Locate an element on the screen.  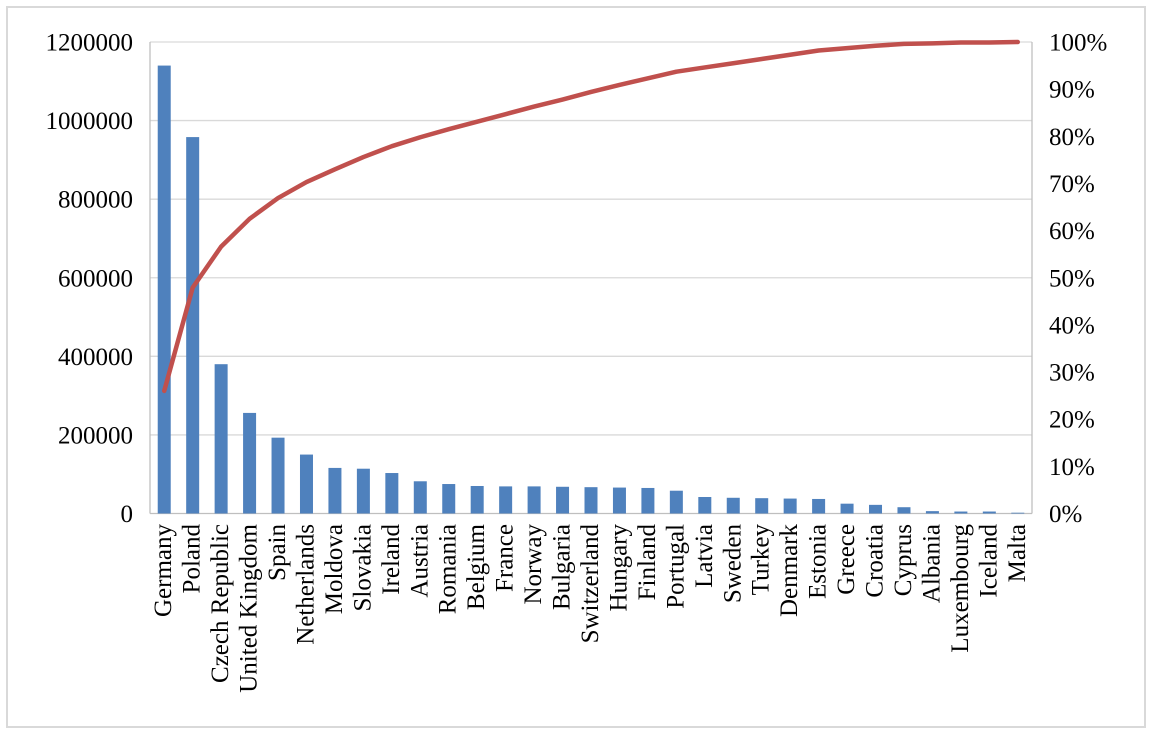
bar-iceland is located at coordinates (989, 512).